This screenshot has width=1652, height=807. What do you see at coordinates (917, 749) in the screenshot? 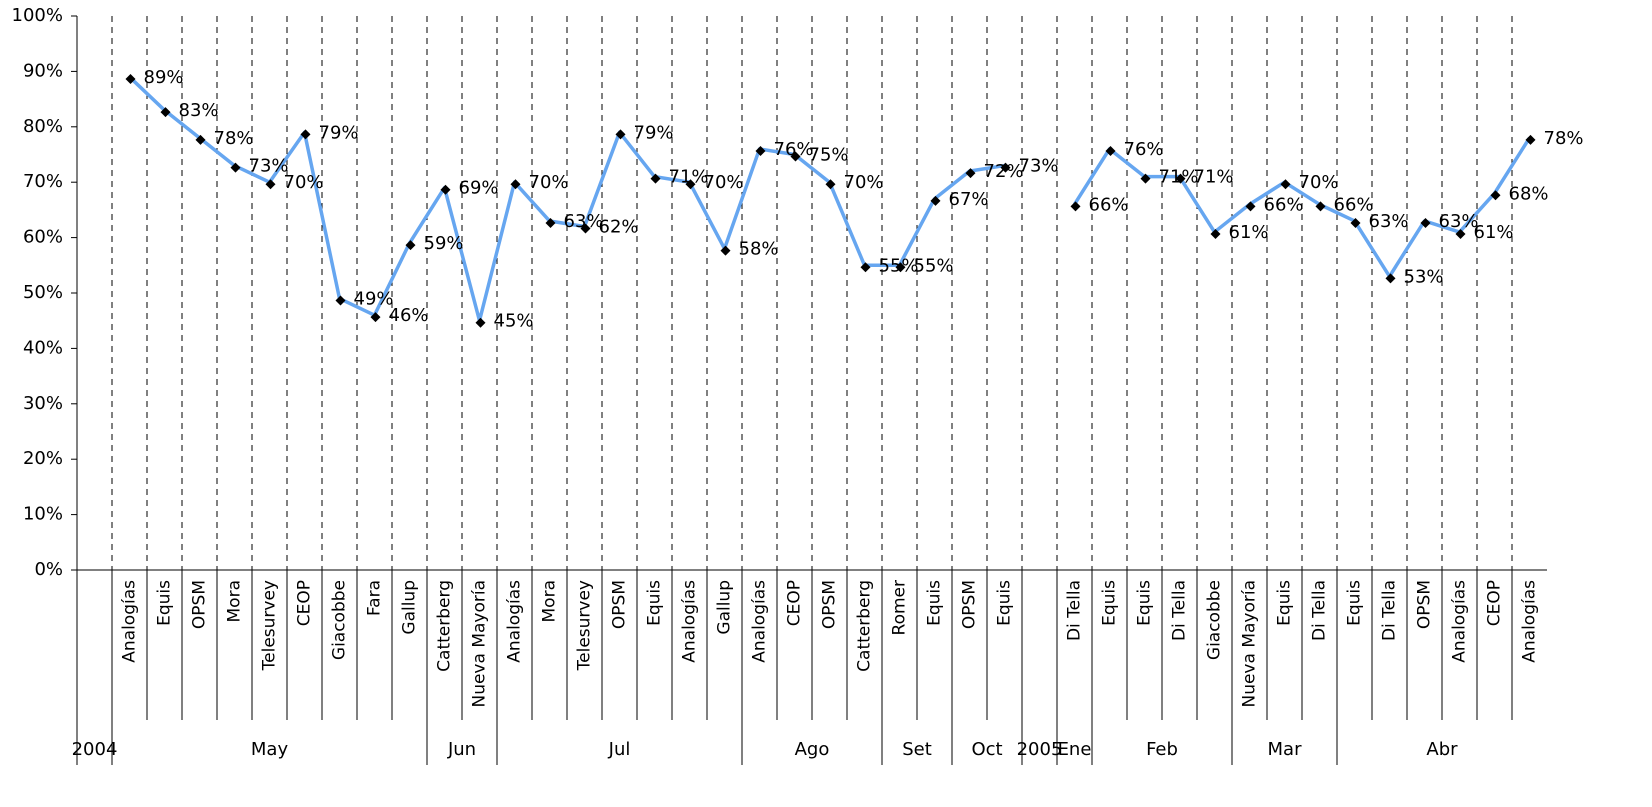
I see `group-label: Set` at bounding box center [917, 749].